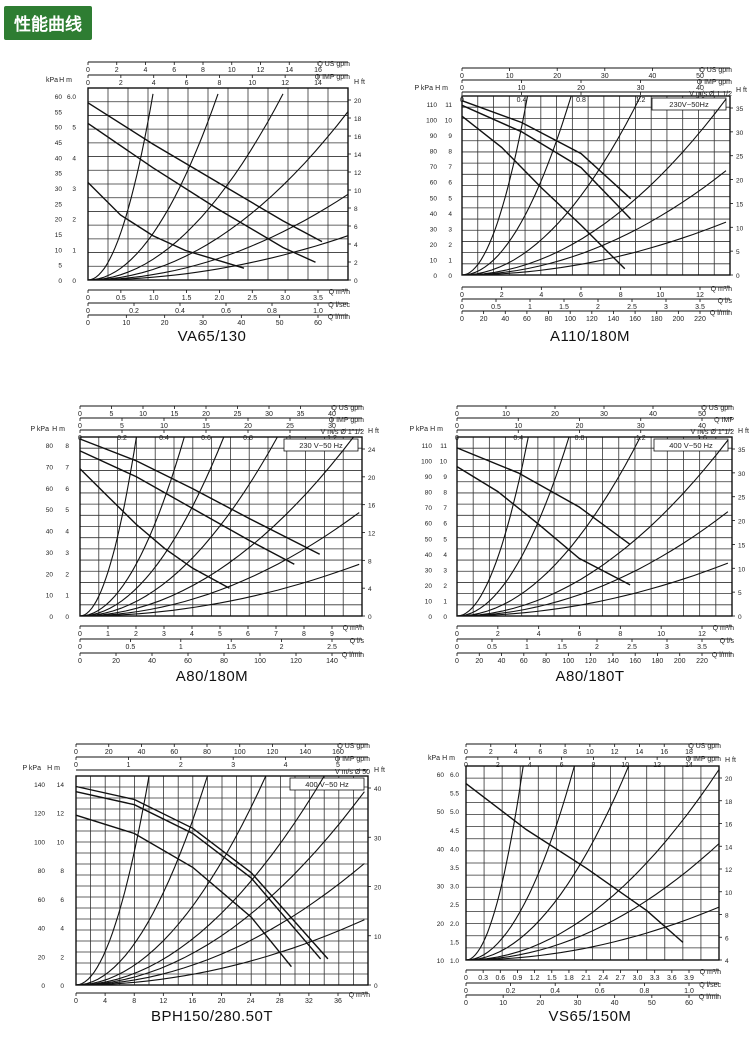 The width and height of the screenshot is (750, 1040). What do you see at coordinates (339, 305) in the screenshot?
I see `bottom-axis-1-label: Q l/sec` at bounding box center [339, 305].